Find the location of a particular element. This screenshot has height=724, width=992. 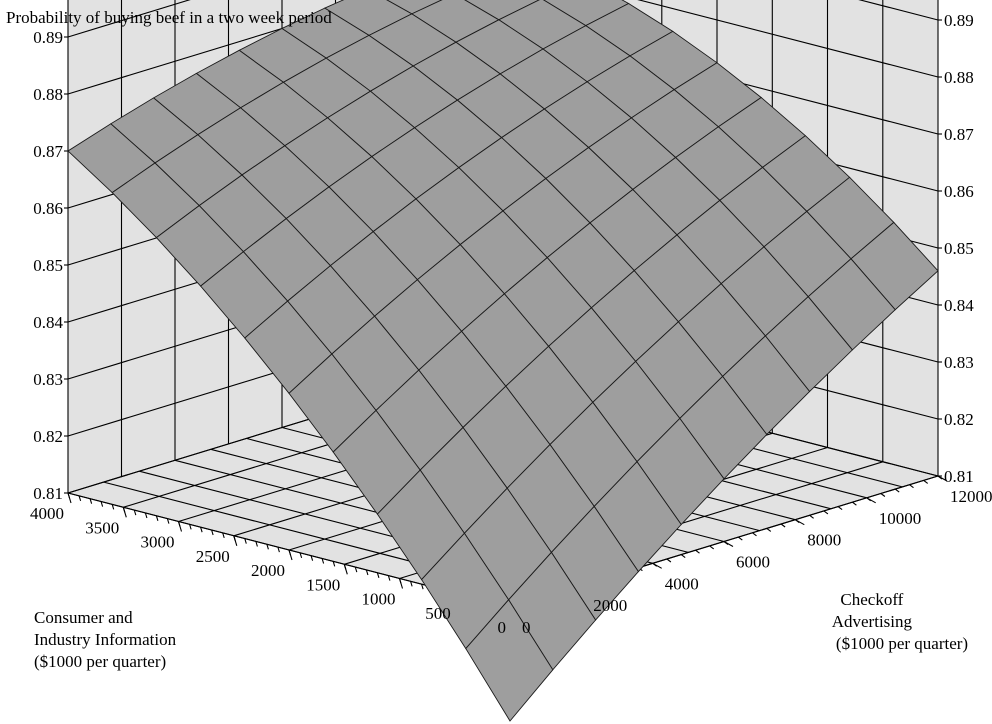

x-tick-label: 3500 is located at coordinates (102, 527).